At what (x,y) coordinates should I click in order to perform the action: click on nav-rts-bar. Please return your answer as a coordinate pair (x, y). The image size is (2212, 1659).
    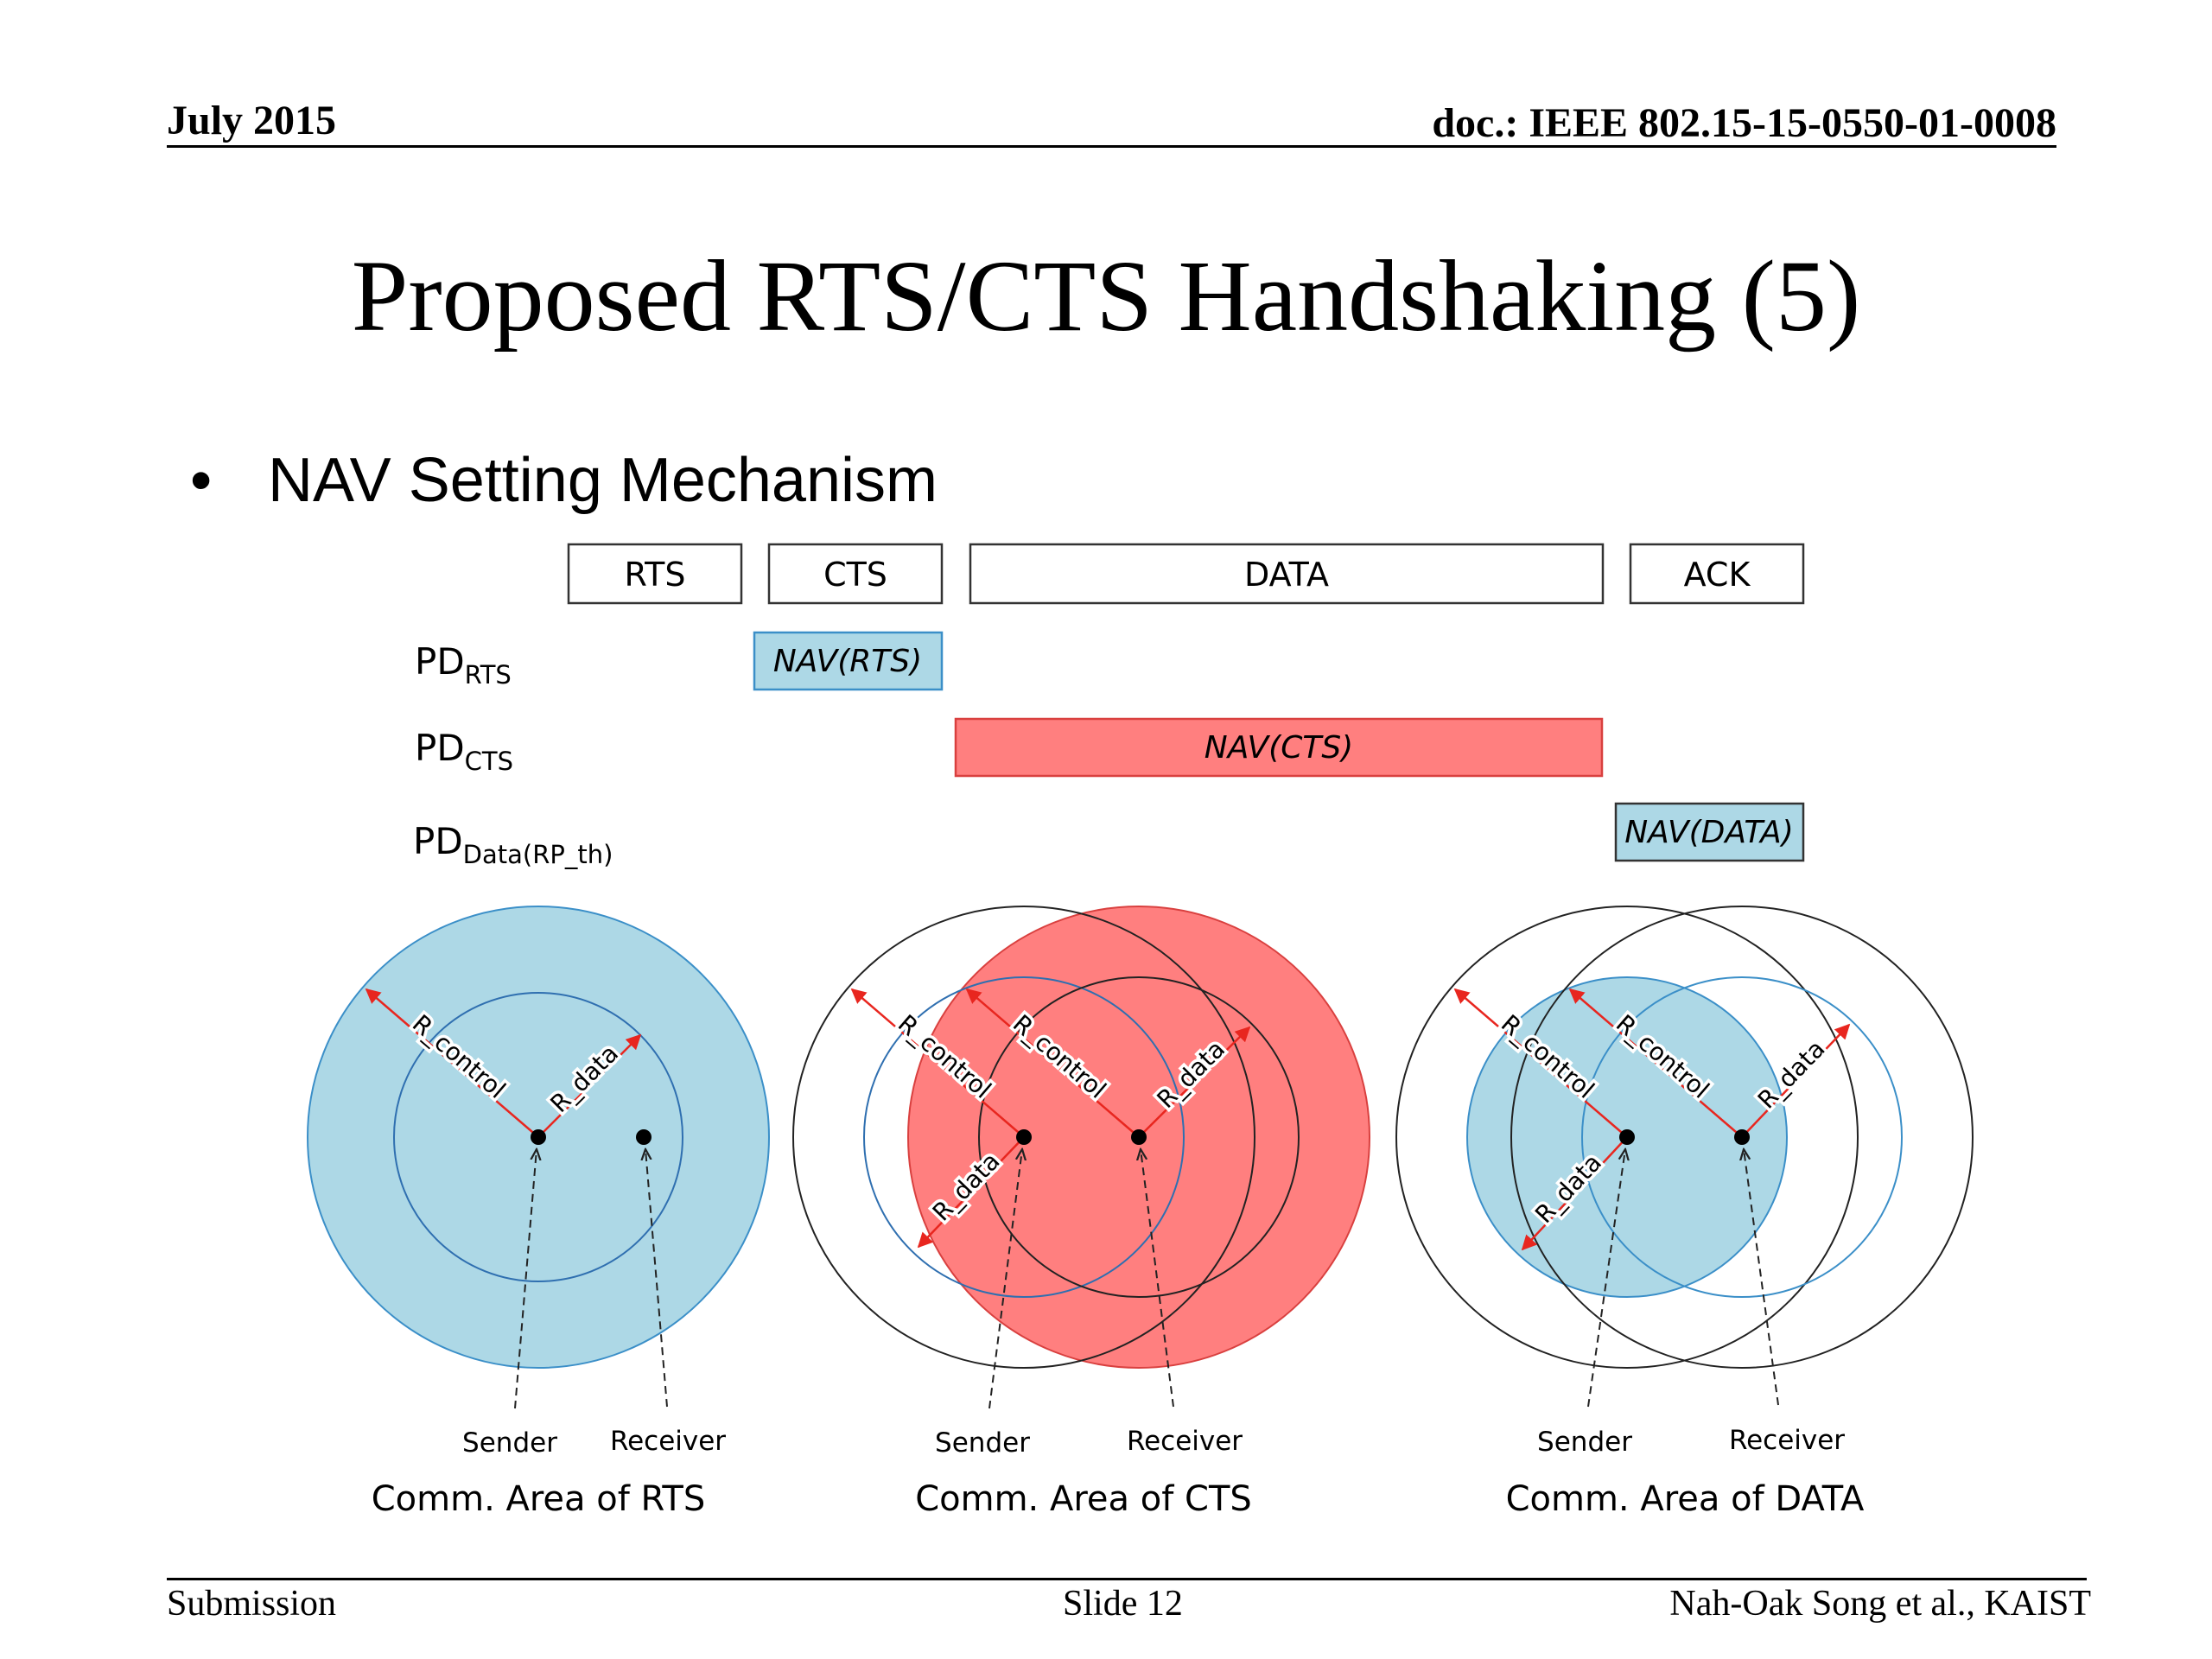
    Looking at the image, I should click on (848, 661).